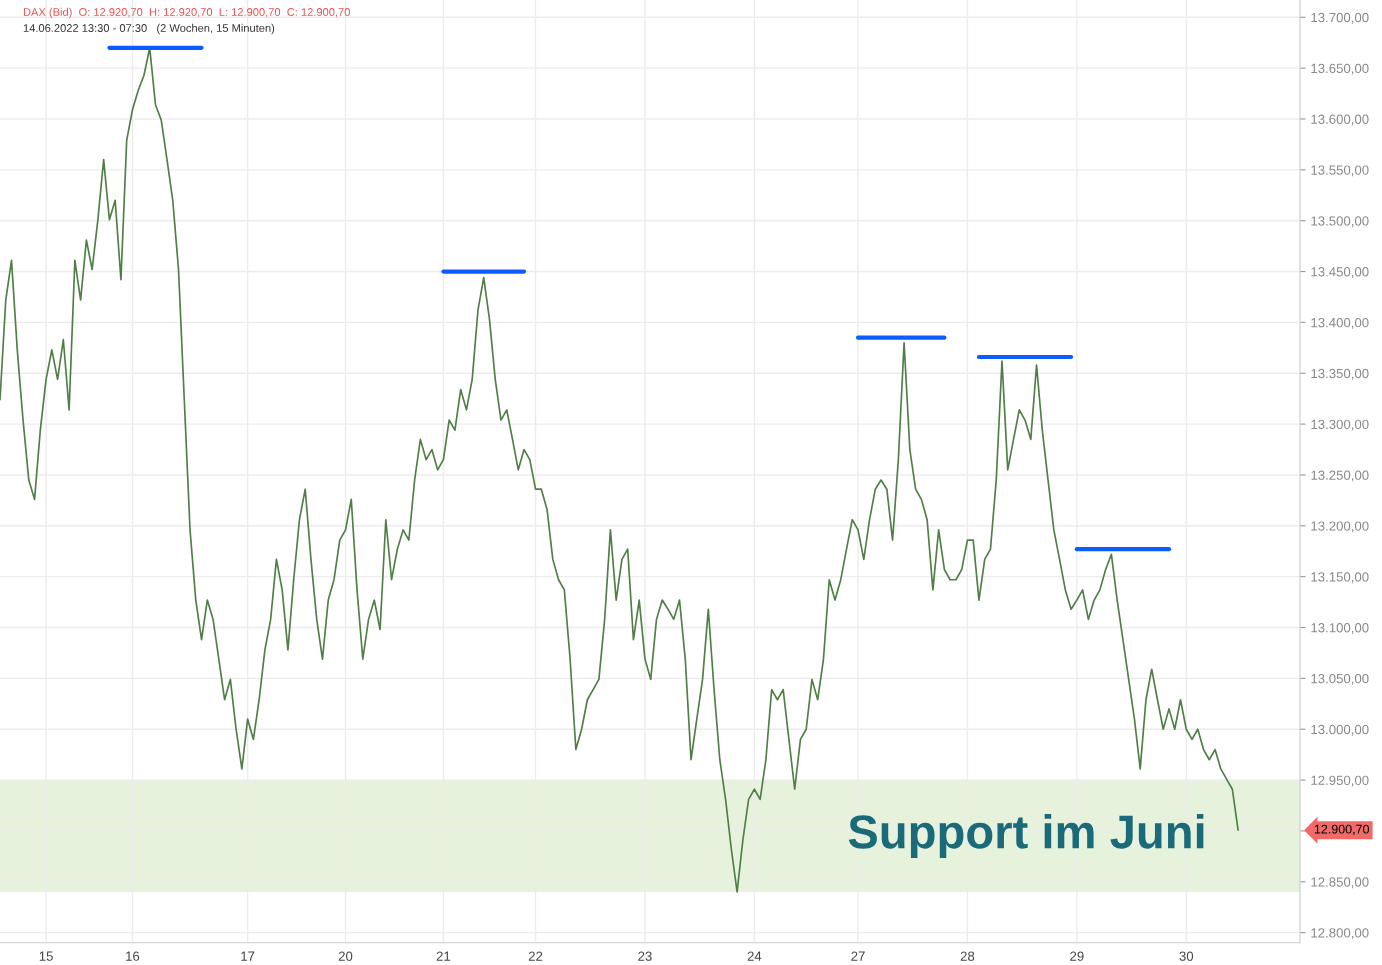 The width and height of the screenshot is (1382, 965). I want to click on text: 12.900,70, so click(1342, 830).